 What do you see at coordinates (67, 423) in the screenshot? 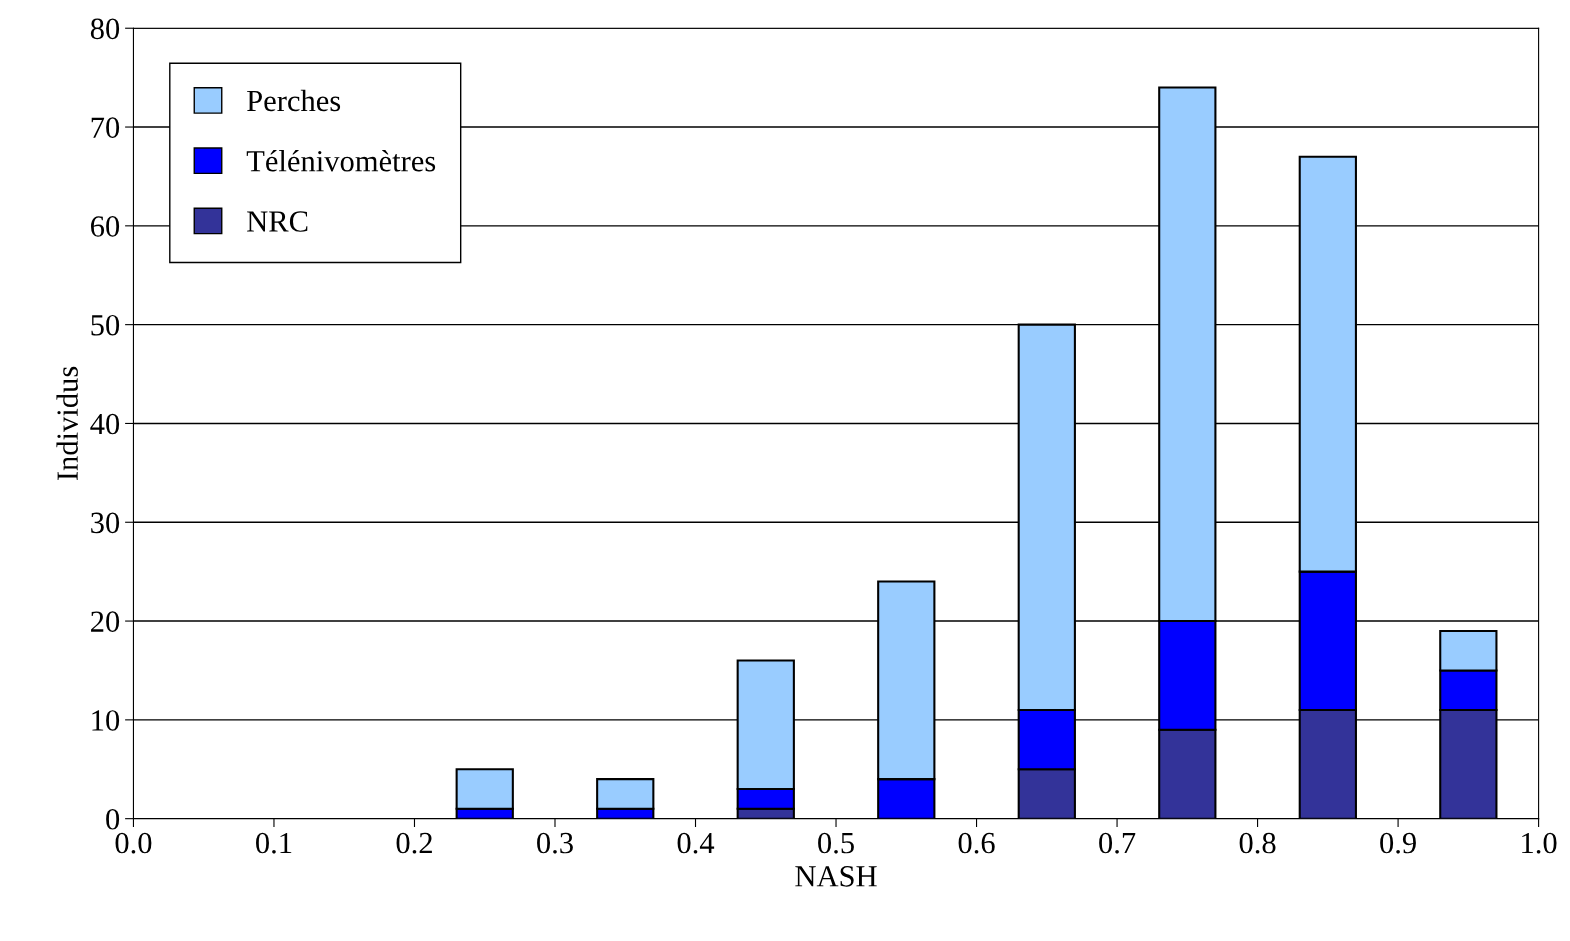
I see `y-axis-title: Individus` at bounding box center [67, 423].